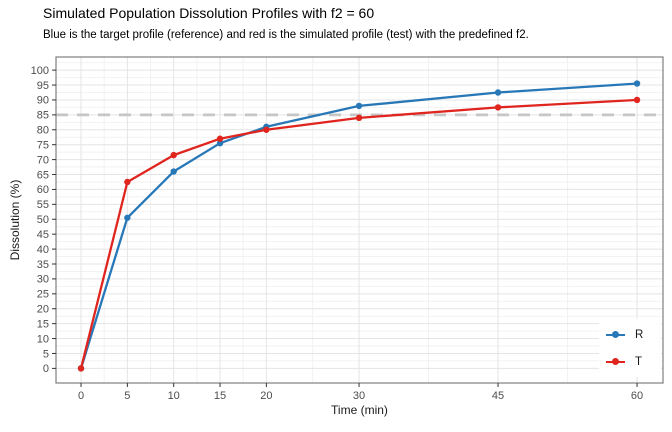 This screenshot has height=432, width=672. What do you see at coordinates (220, 396) in the screenshot?
I see `x-tick-label-15: 15` at bounding box center [220, 396].